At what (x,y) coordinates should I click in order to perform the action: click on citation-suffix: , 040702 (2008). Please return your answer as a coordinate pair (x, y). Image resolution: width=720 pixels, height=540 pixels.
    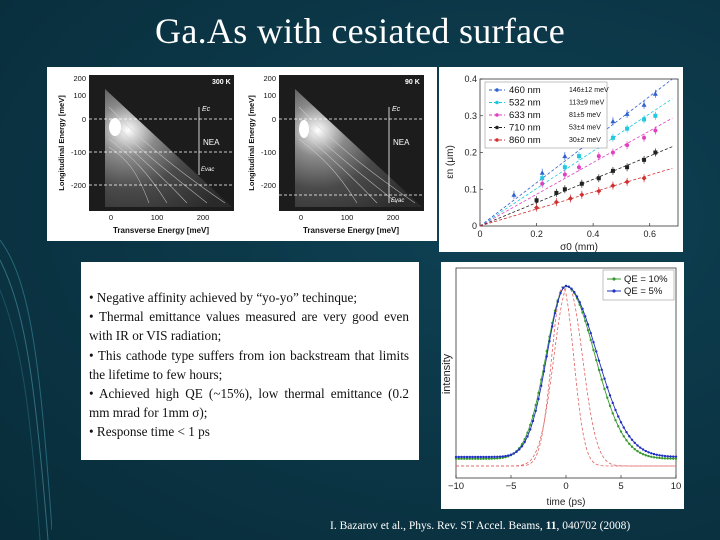
    Looking at the image, I should click on (593, 526).